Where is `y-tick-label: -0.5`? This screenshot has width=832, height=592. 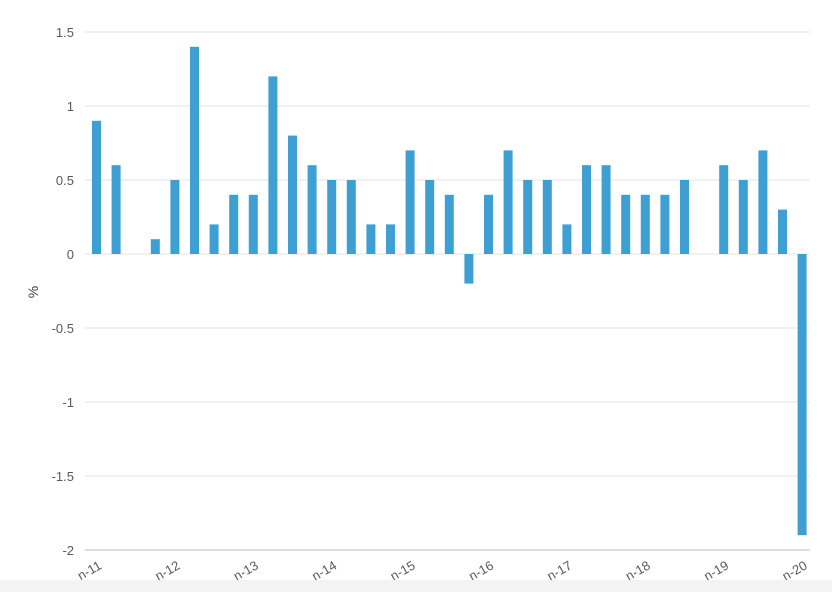 y-tick-label: -0.5 is located at coordinates (63, 328).